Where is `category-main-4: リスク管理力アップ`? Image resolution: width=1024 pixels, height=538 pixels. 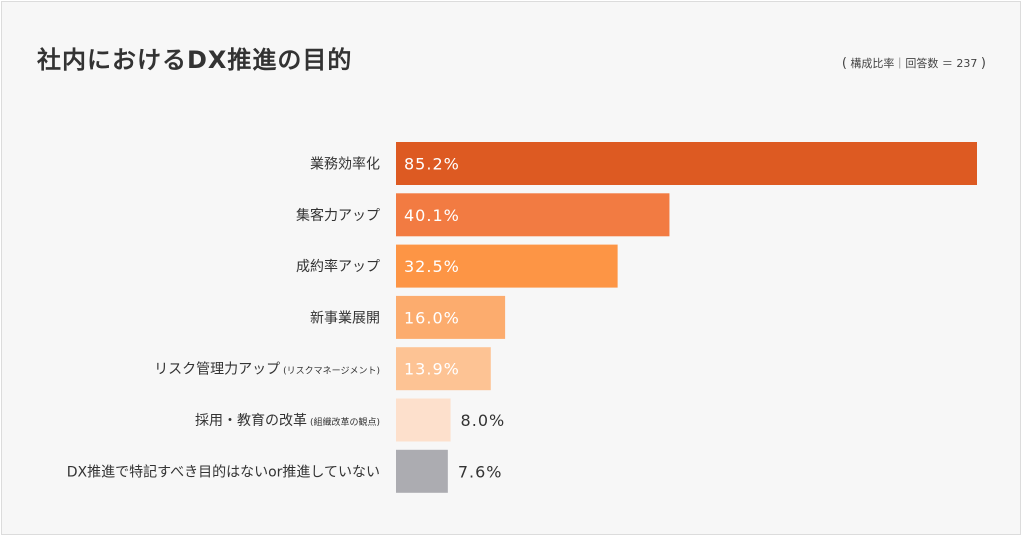
category-main-4: リスク管理力アップ is located at coordinates (217, 370).